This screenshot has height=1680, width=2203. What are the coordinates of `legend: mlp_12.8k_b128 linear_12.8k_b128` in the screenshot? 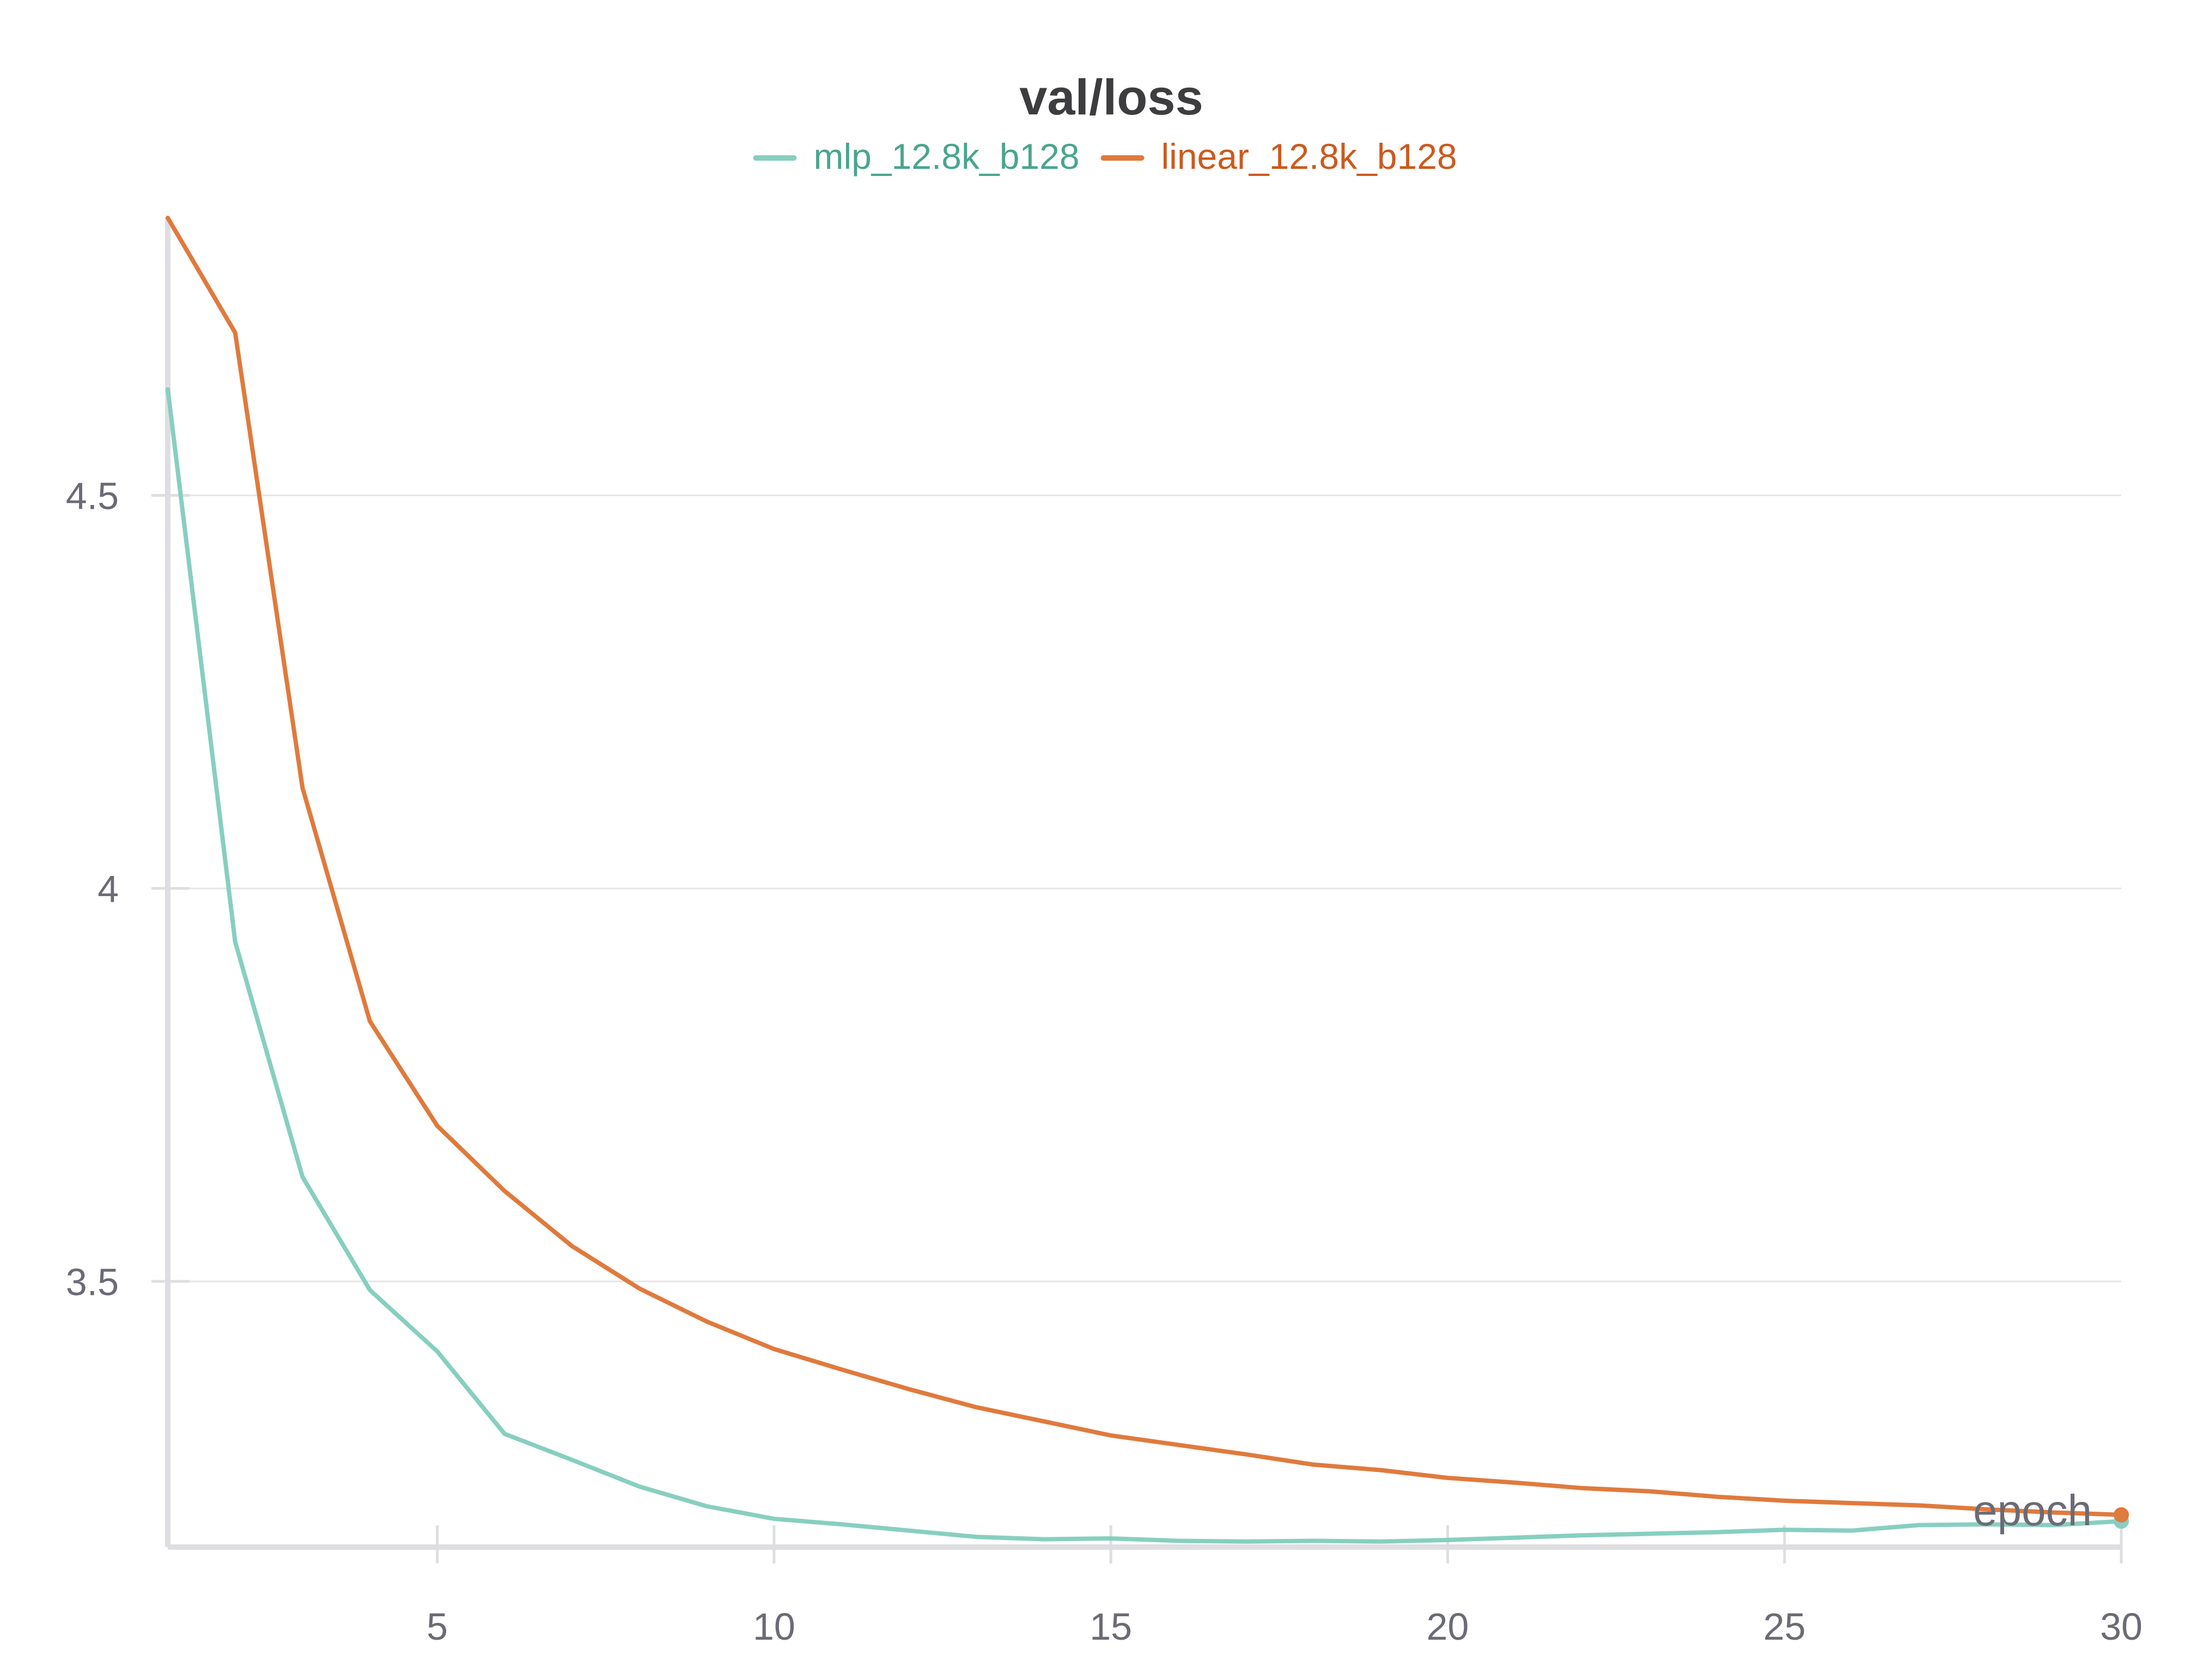 It's located at (1105, 156).